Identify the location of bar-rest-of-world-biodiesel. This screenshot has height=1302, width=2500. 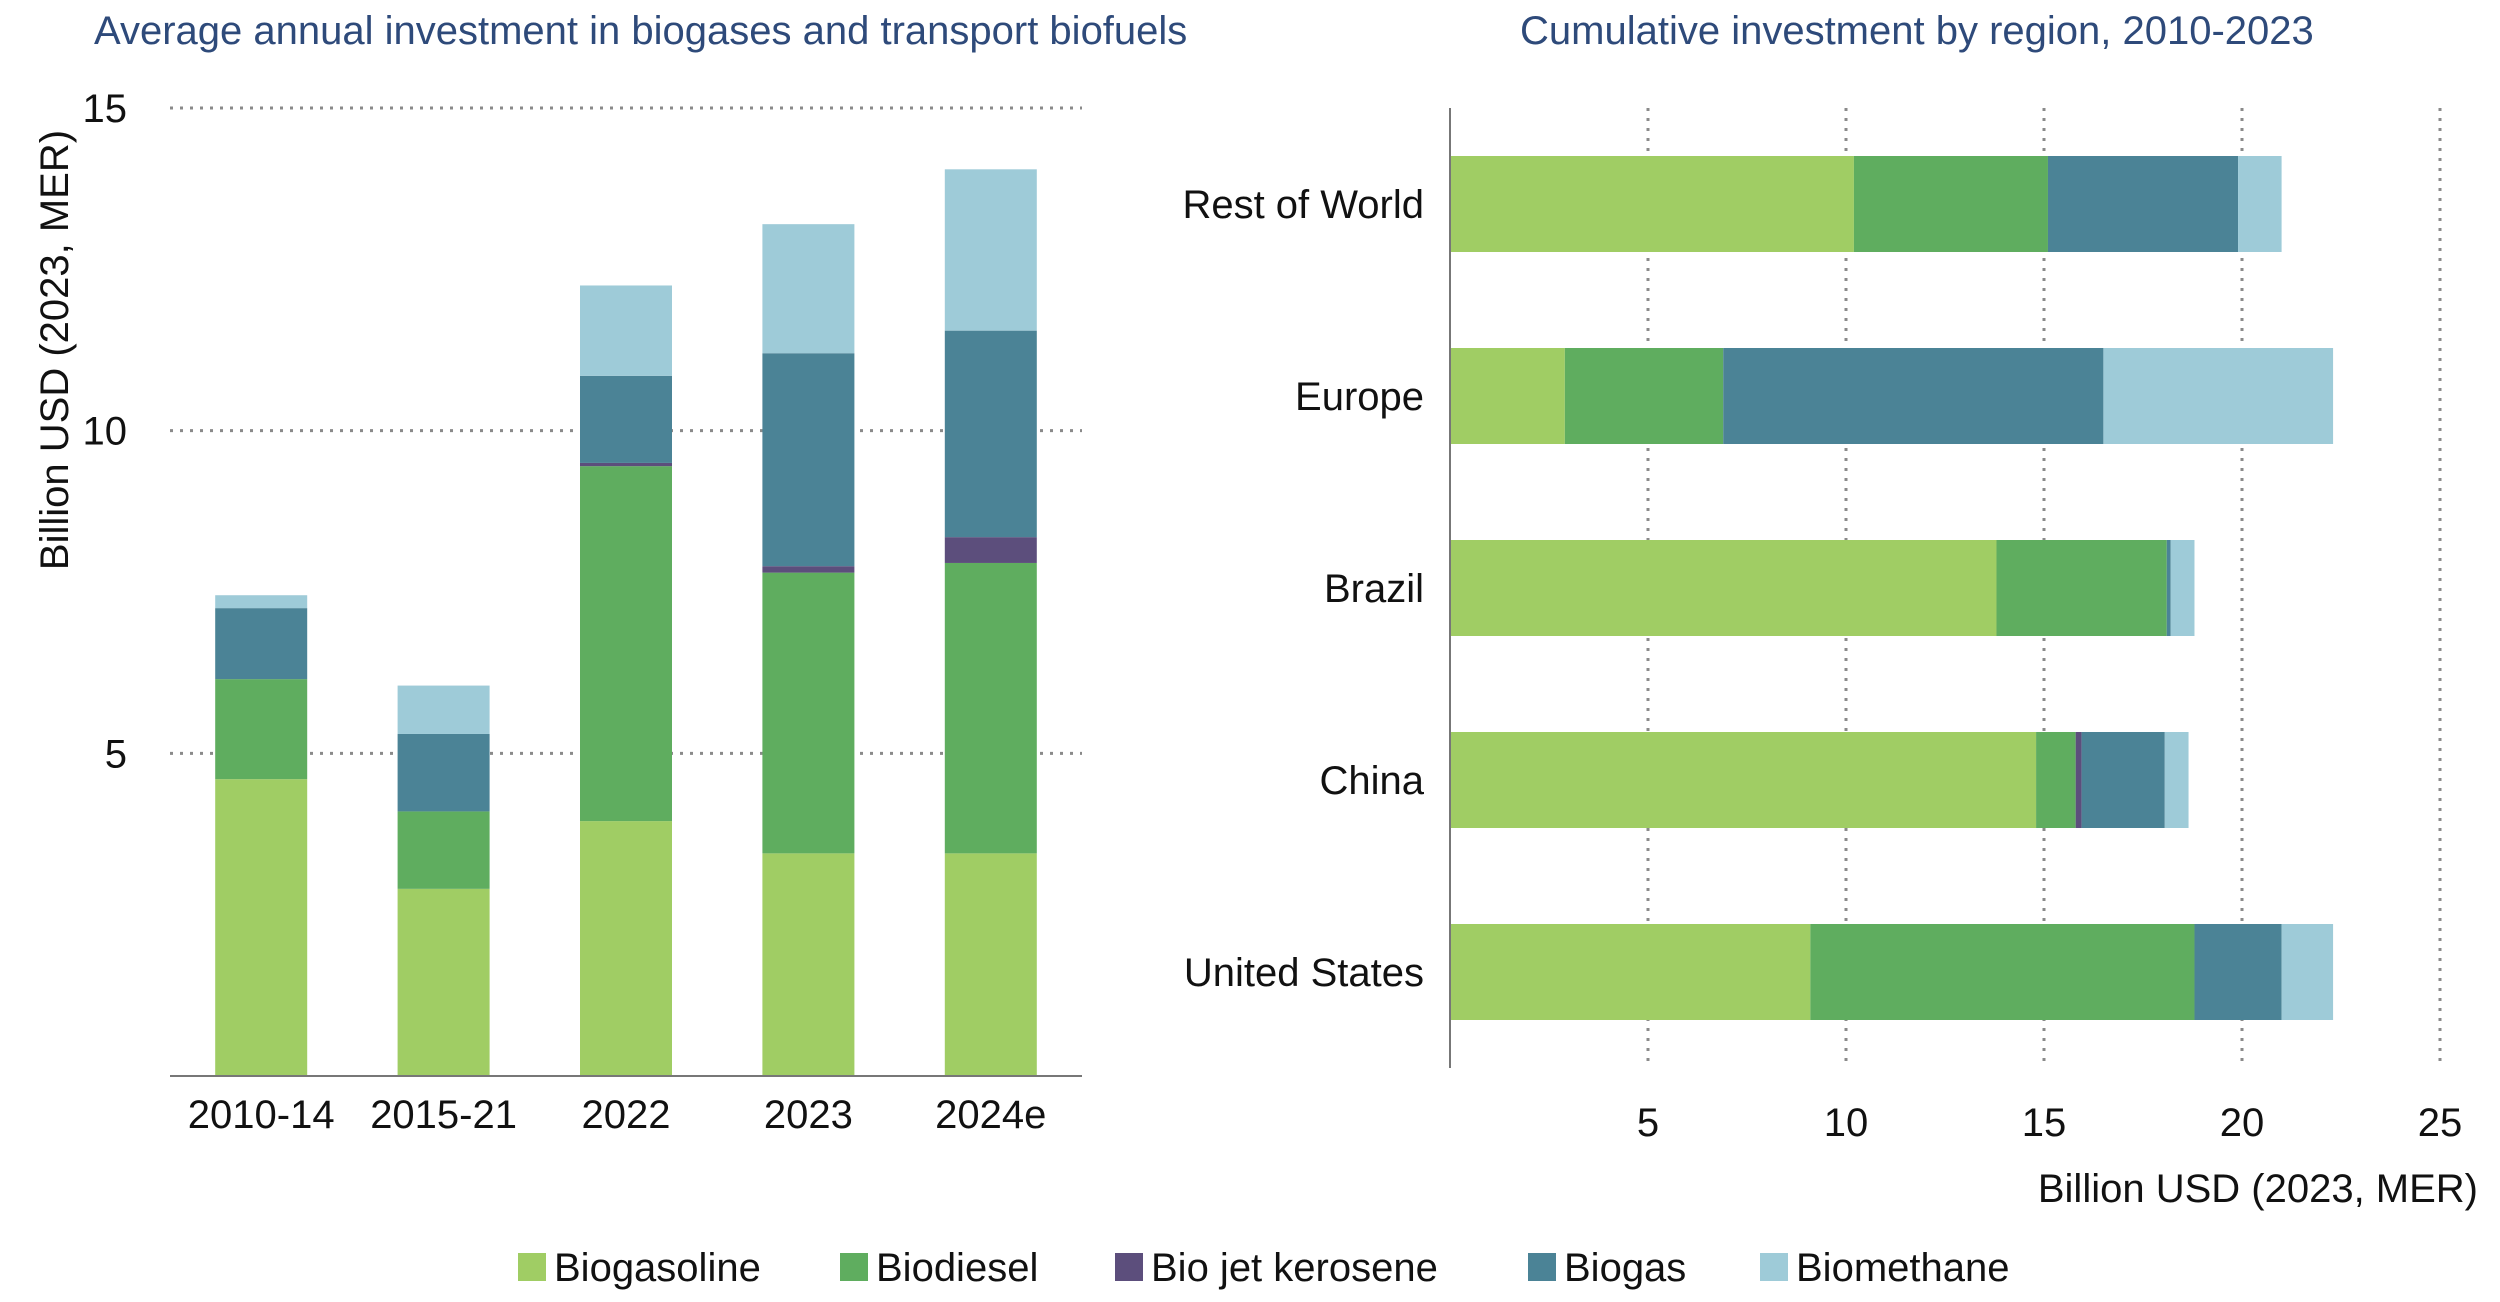
(1950, 204).